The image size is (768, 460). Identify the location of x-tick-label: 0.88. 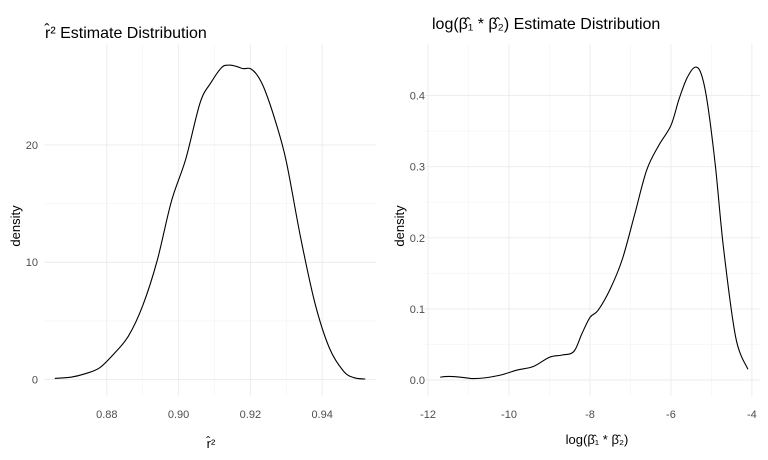
(106, 415).